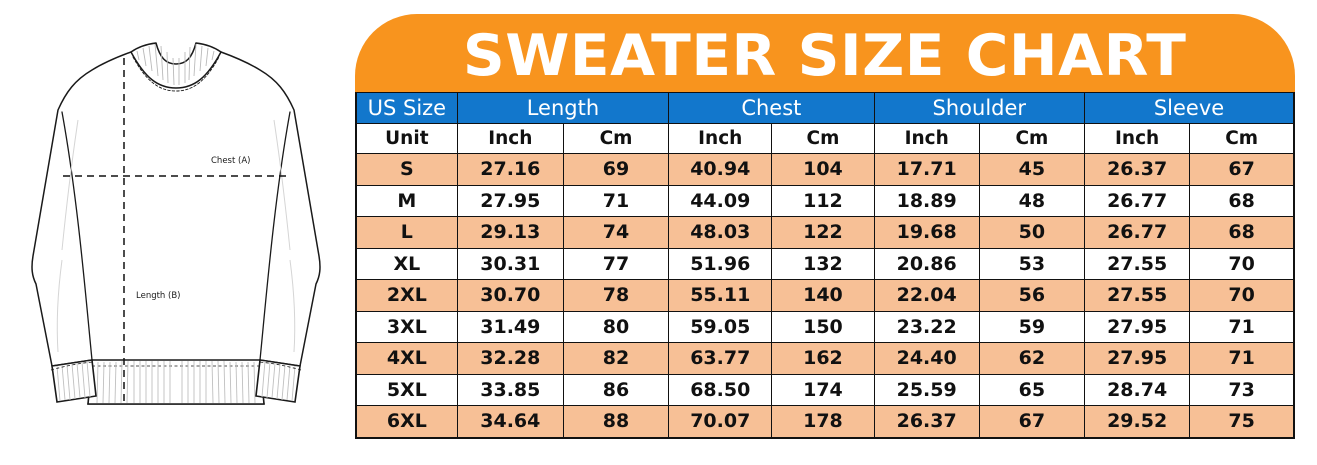  I want to click on unit-cell-length-inch: Inch, so click(510, 138).